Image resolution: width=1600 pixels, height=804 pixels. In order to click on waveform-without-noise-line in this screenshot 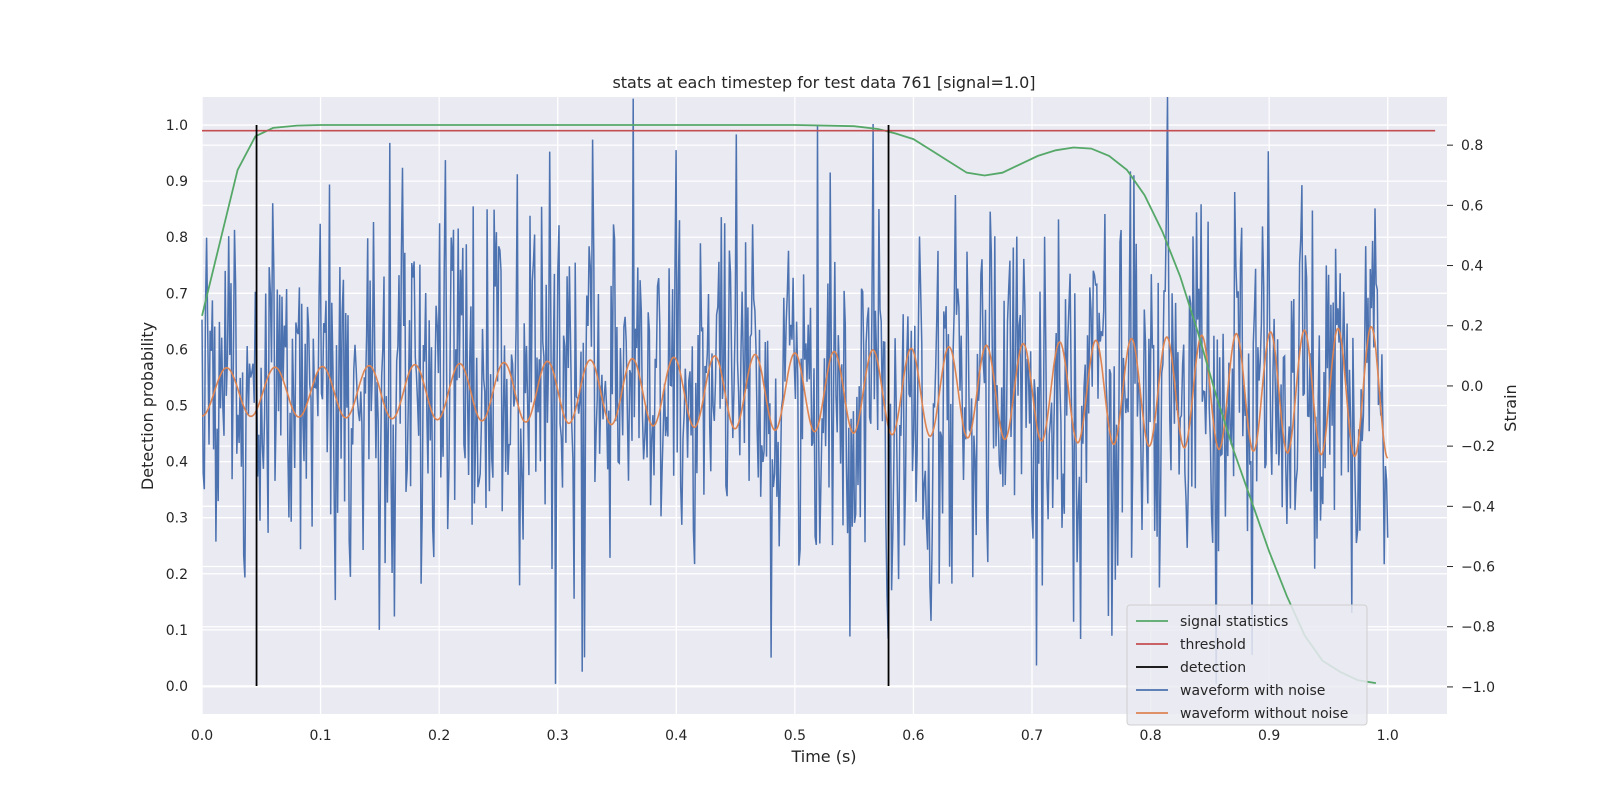, I will do `click(795, 392)`.